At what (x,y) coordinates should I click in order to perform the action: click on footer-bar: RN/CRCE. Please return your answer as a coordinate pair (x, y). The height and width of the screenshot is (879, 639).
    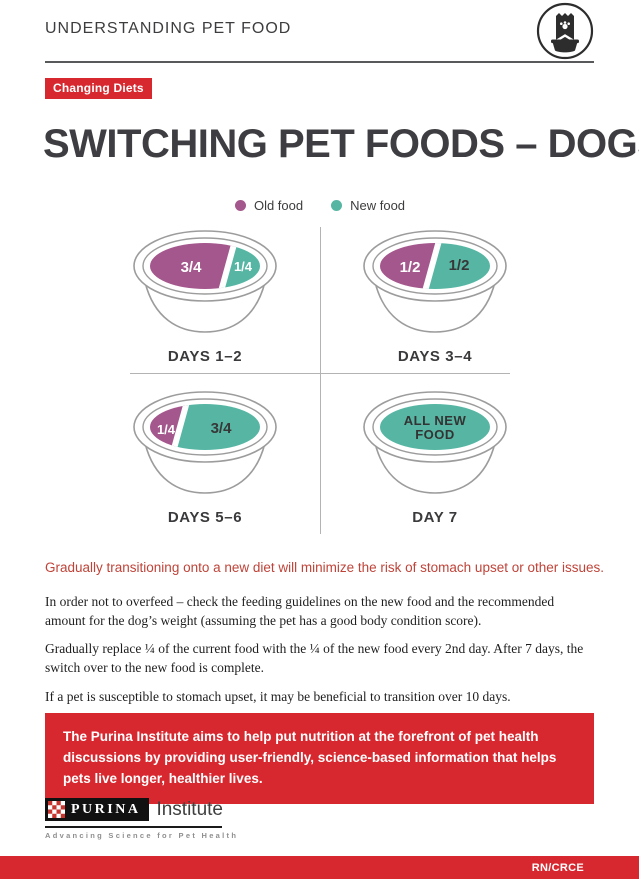
    Looking at the image, I should click on (319, 867).